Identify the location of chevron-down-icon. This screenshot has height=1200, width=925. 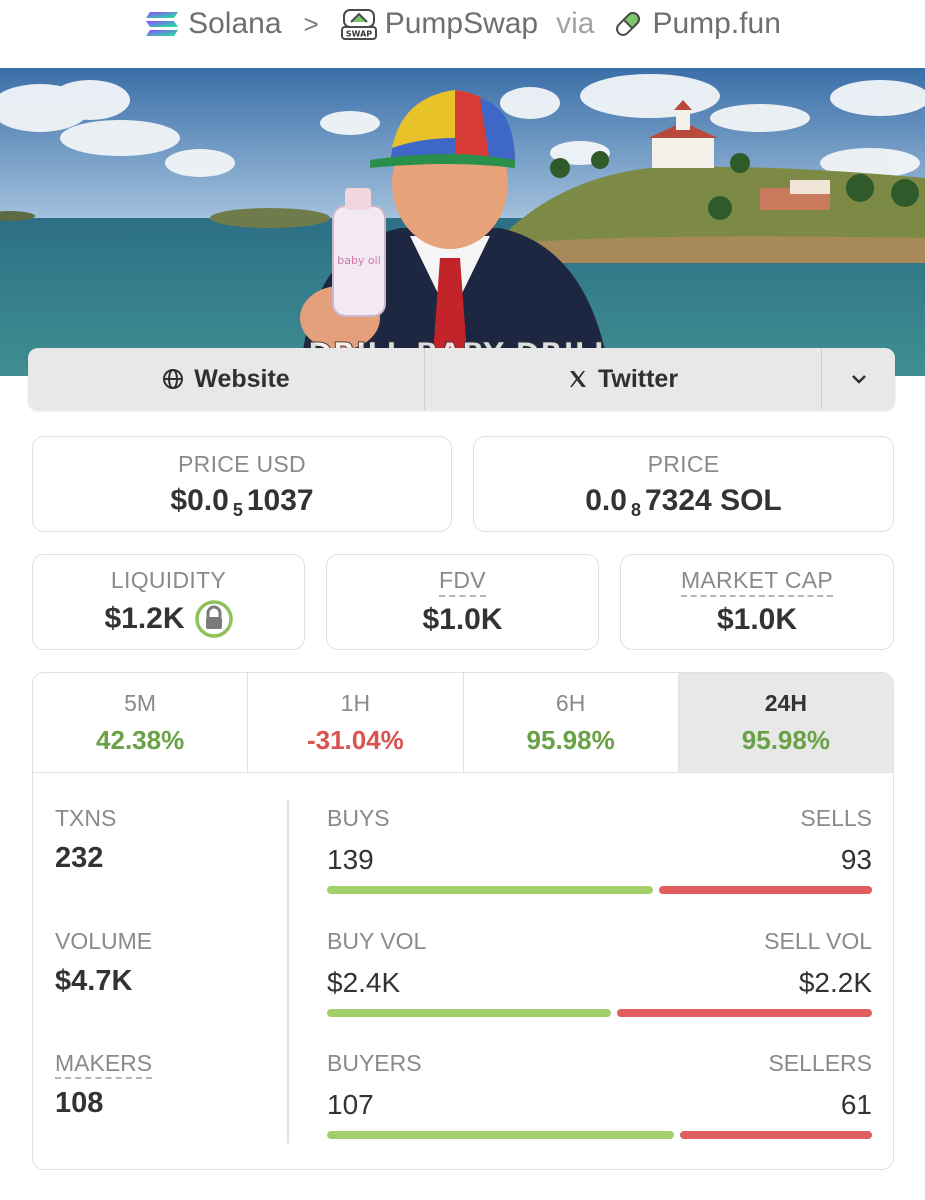
(859, 379).